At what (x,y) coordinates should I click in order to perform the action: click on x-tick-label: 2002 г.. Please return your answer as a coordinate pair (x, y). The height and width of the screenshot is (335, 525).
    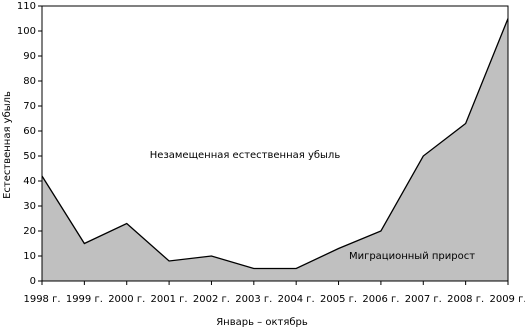
    Looking at the image, I should click on (211, 299).